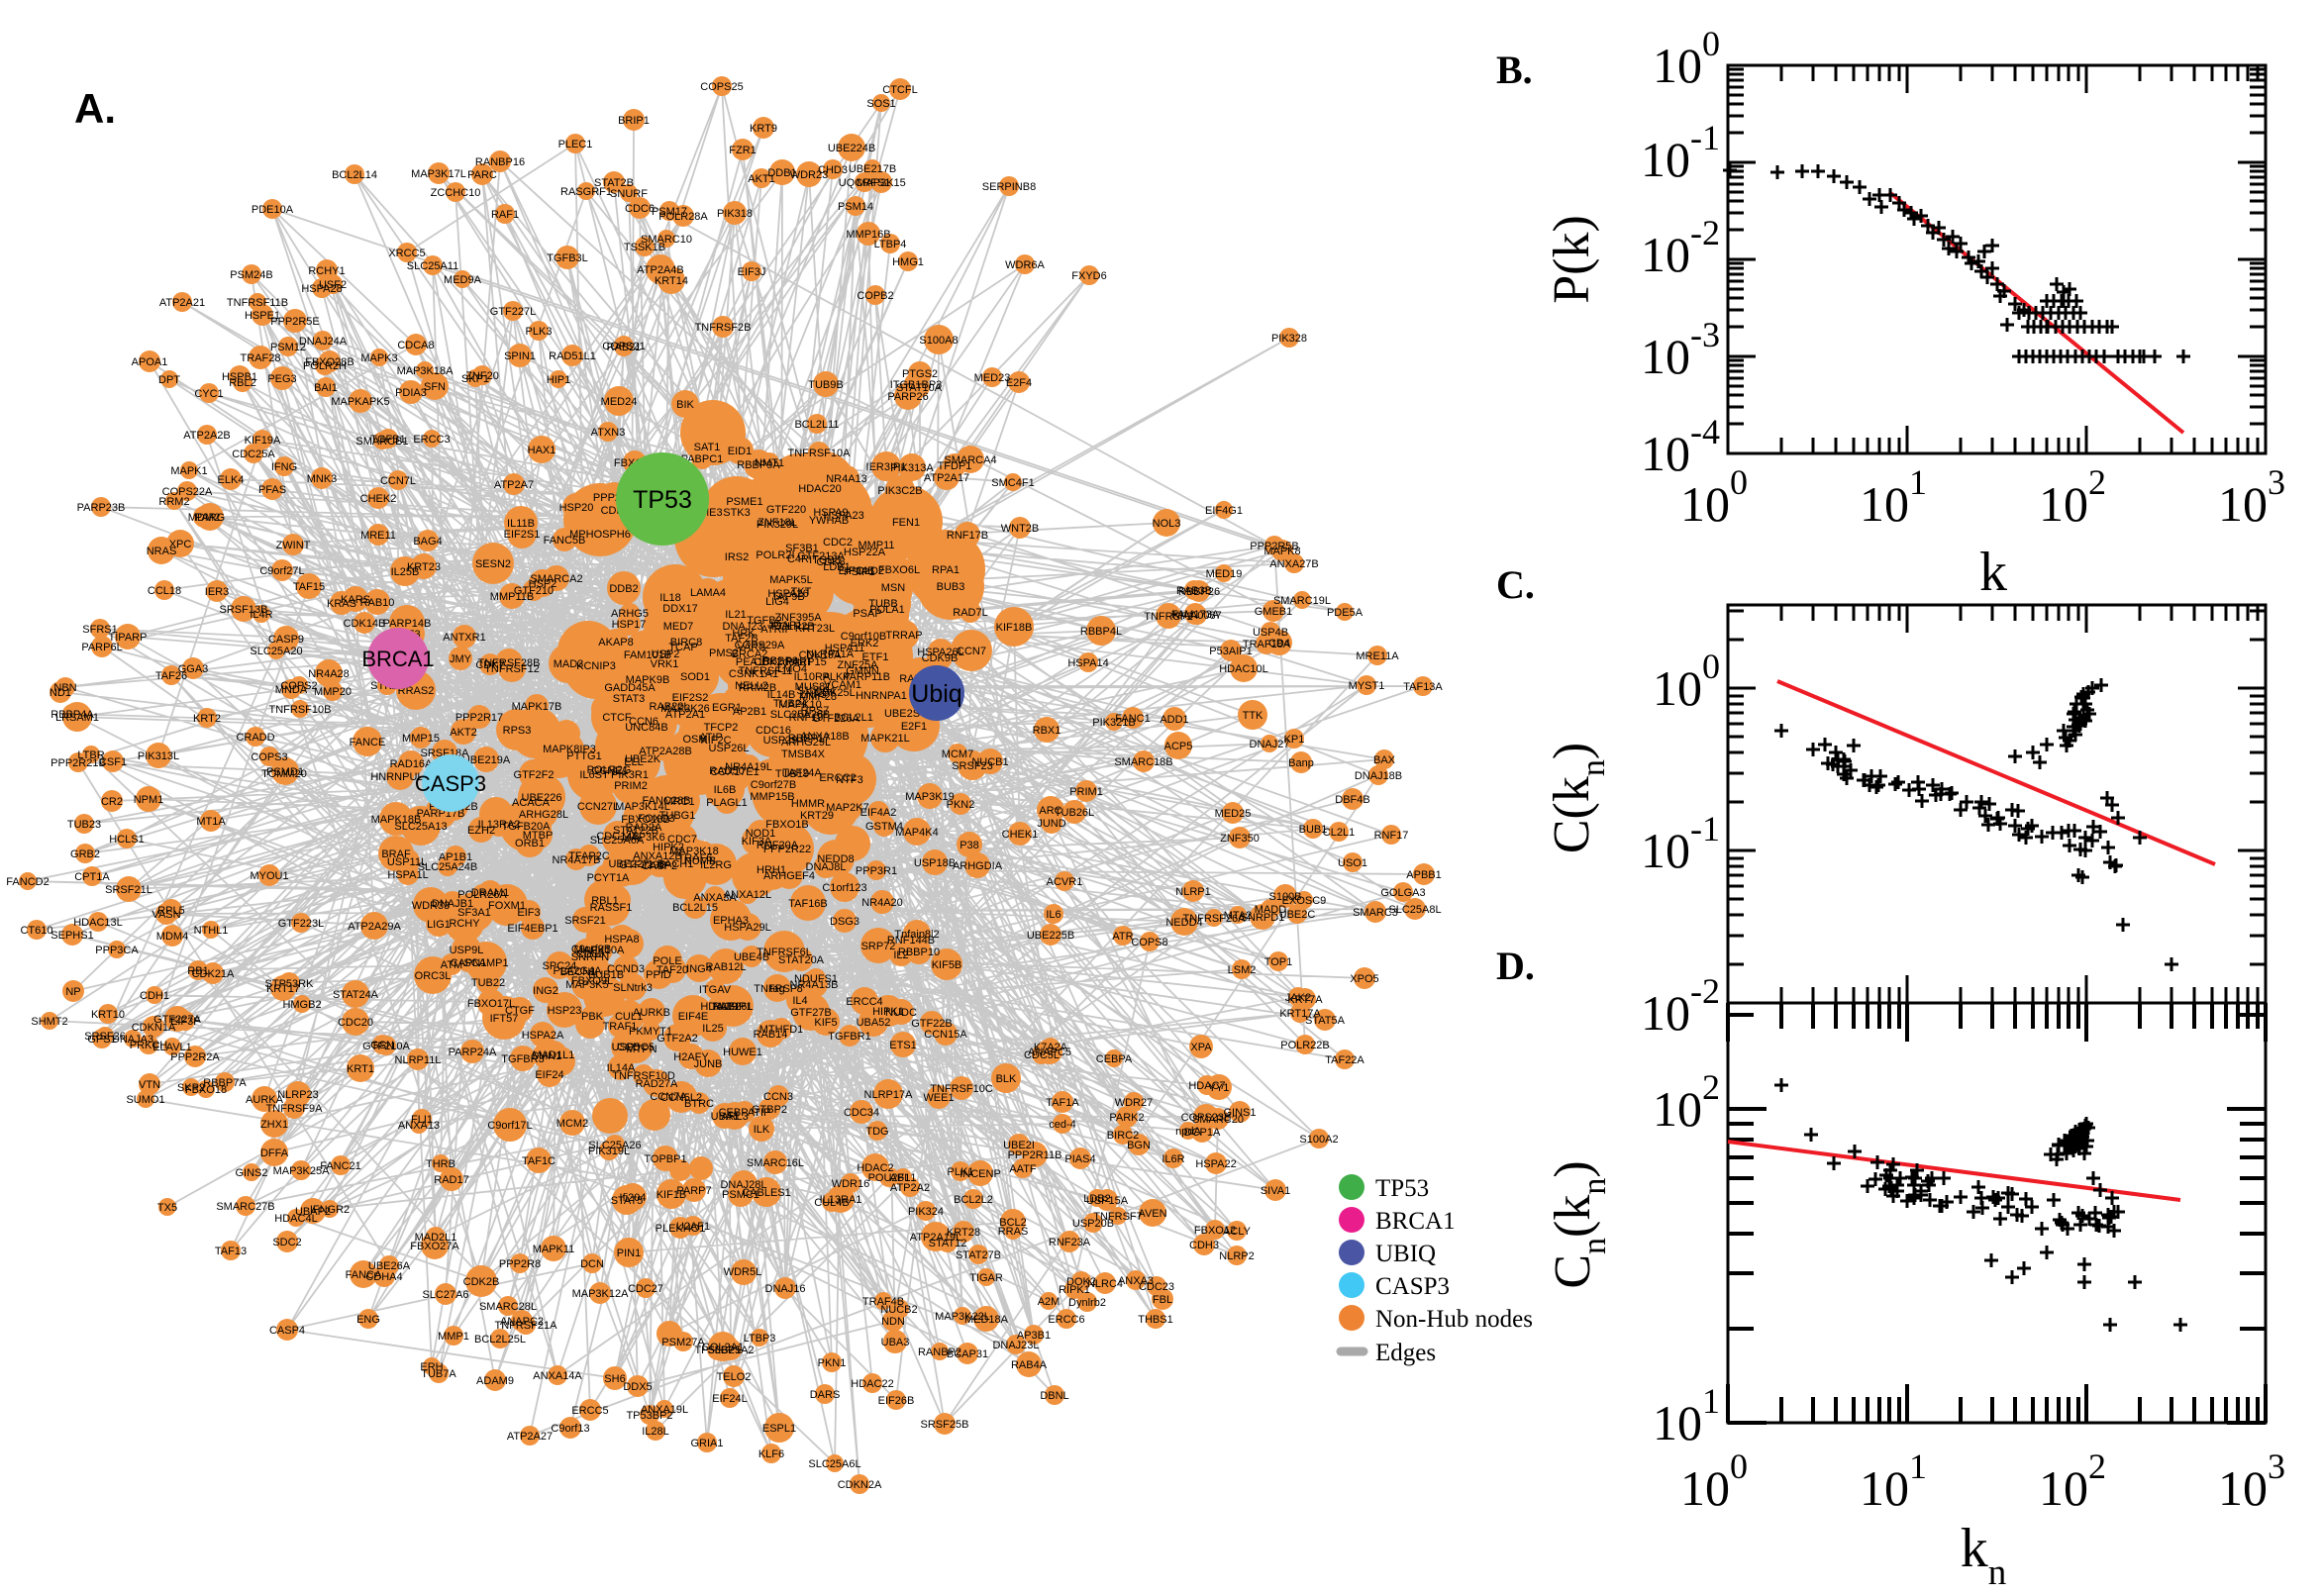  Describe the element at coordinates (231, 1251) in the screenshot. I see `svg-text: TAF13` at that location.